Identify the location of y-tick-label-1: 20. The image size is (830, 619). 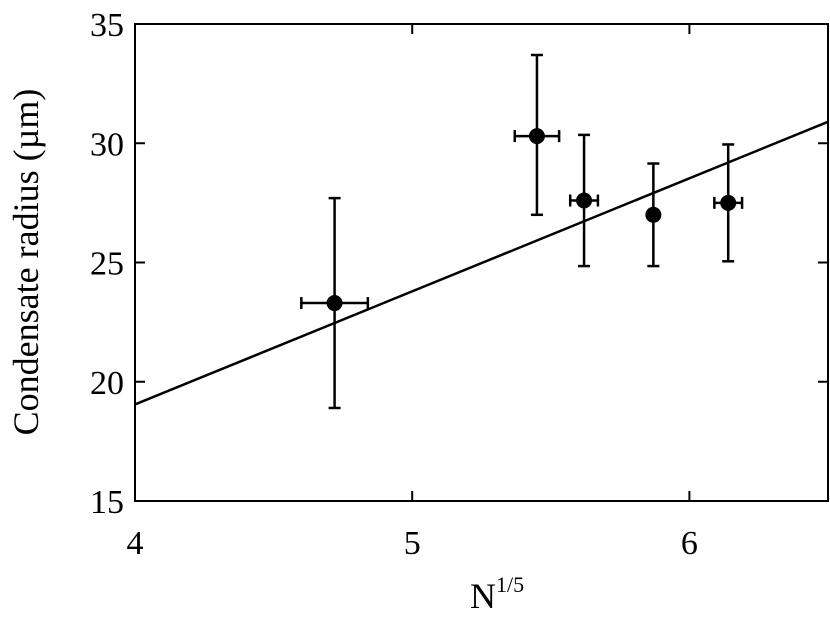
(107, 383).